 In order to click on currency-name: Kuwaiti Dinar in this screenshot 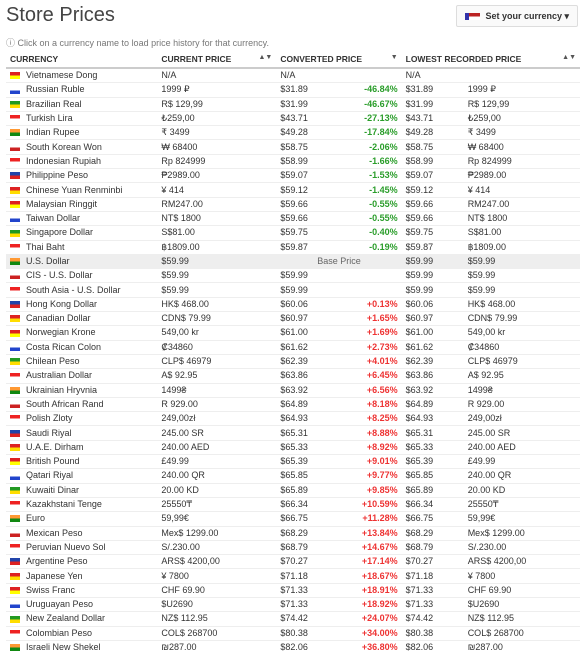, I will do `click(90, 490)`.